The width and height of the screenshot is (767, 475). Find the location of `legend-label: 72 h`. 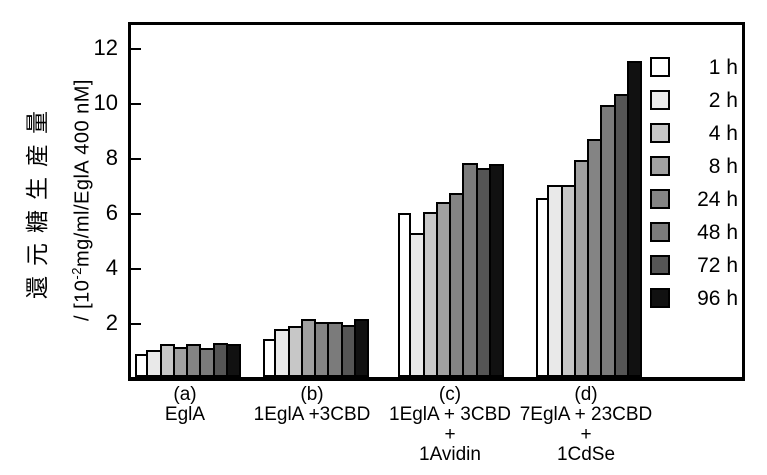

legend-label: 72 h is located at coordinates (717, 265).